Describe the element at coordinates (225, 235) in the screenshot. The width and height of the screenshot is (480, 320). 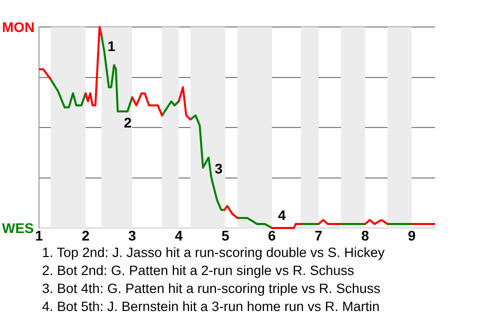
I see `x-tick-label: 5` at that location.